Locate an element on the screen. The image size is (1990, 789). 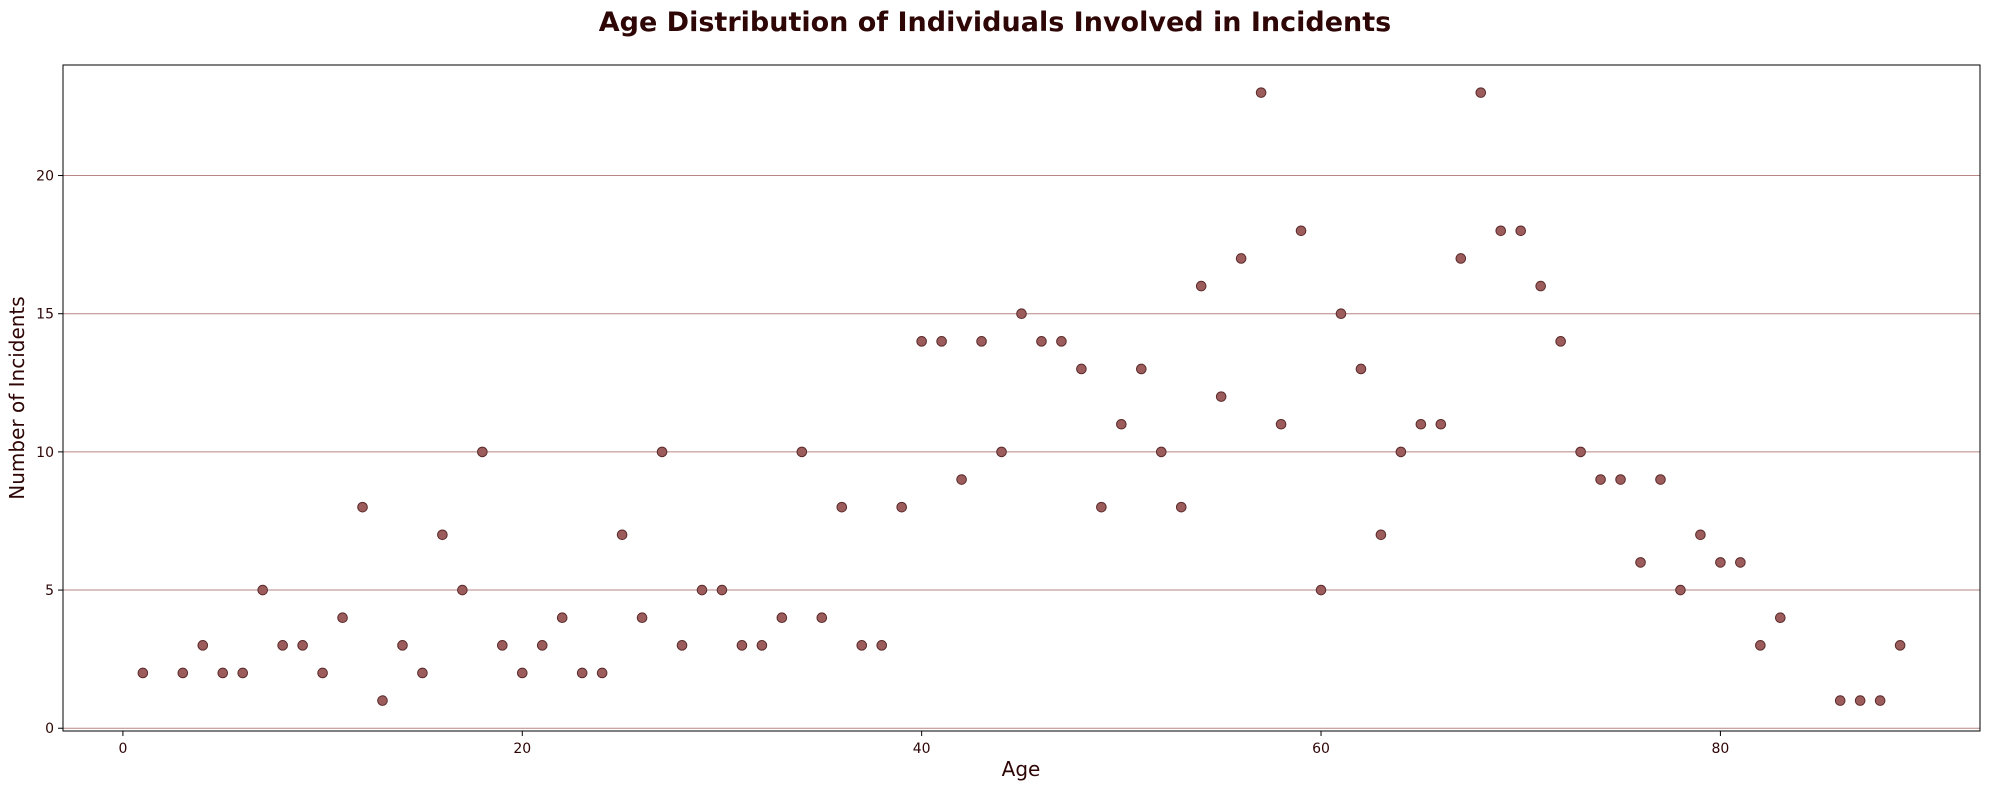
y-axis-ticks: 0 5 10 15 20 is located at coordinates (49, 453).